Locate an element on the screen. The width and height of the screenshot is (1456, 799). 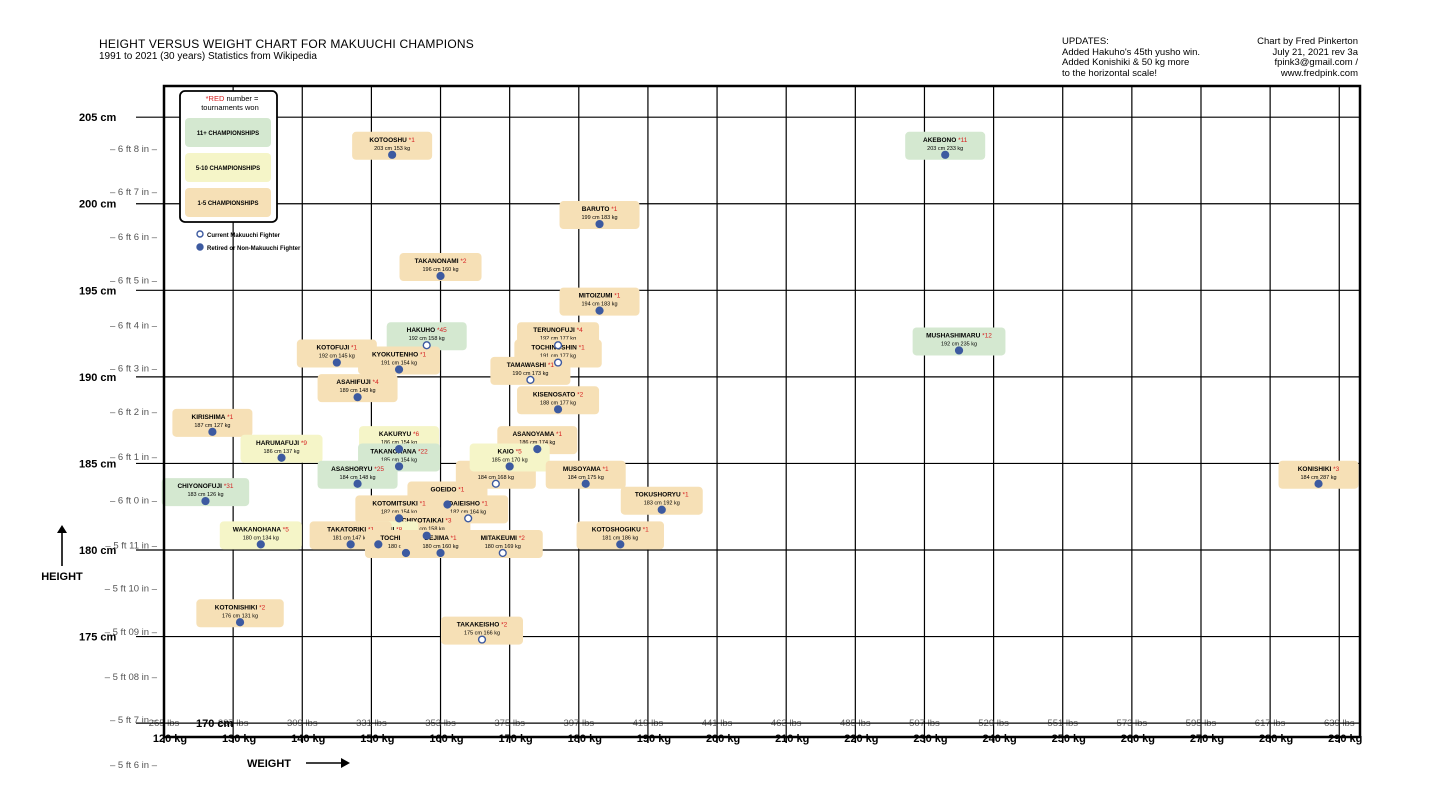
x-tick-label-kg: 180 kg is located at coordinates (585, 739).